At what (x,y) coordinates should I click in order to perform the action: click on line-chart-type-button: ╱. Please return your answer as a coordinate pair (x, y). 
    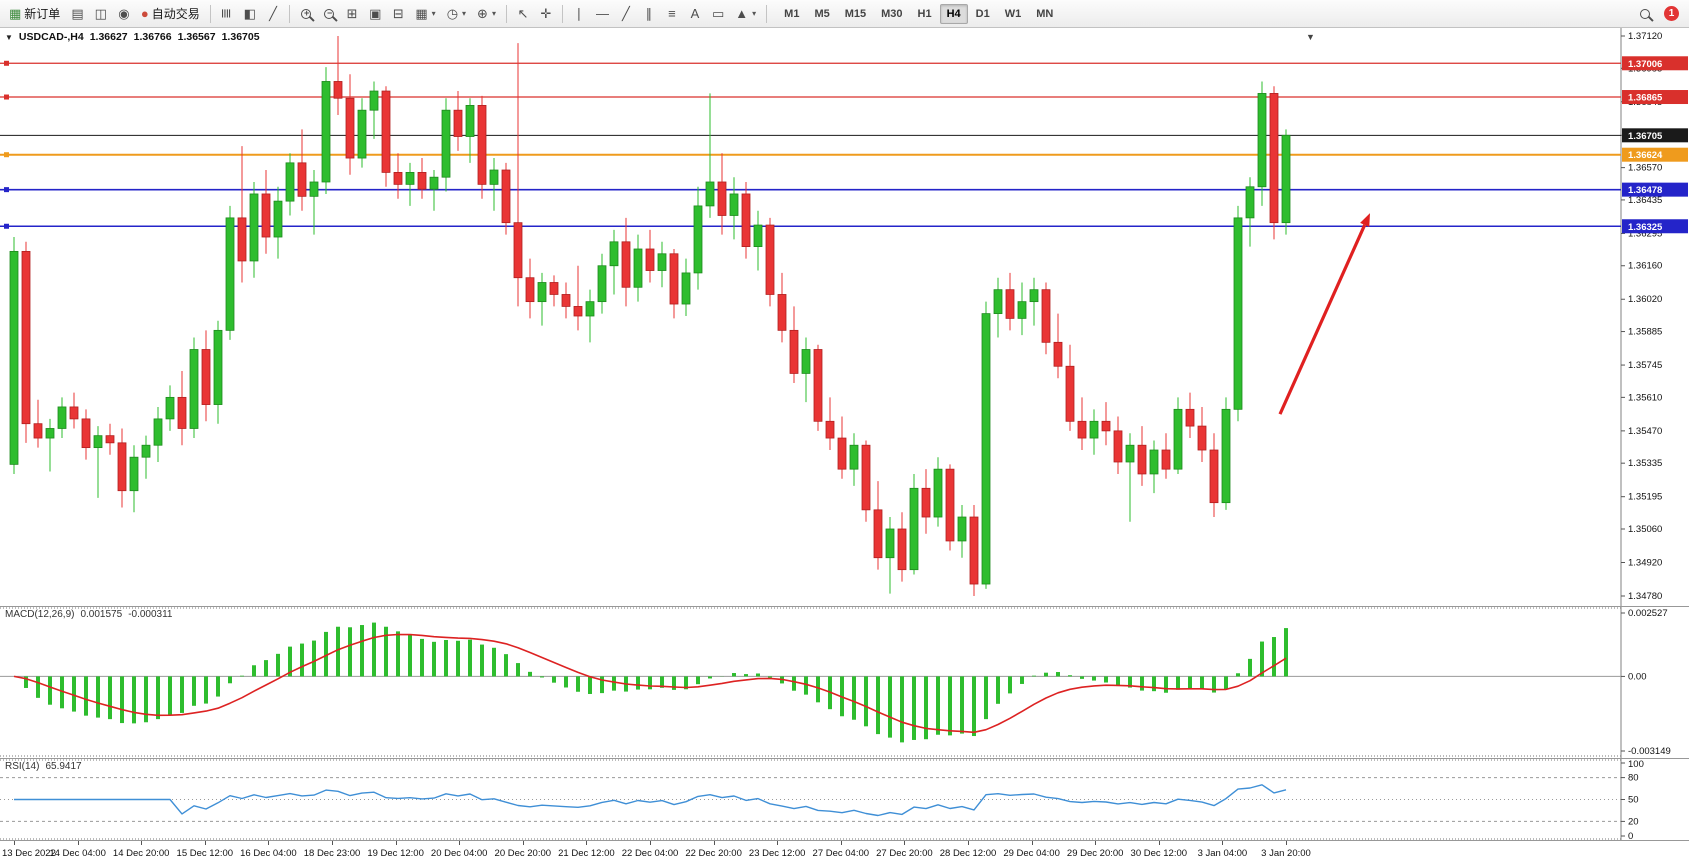
    Looking at the image, I should click on (273, 14).